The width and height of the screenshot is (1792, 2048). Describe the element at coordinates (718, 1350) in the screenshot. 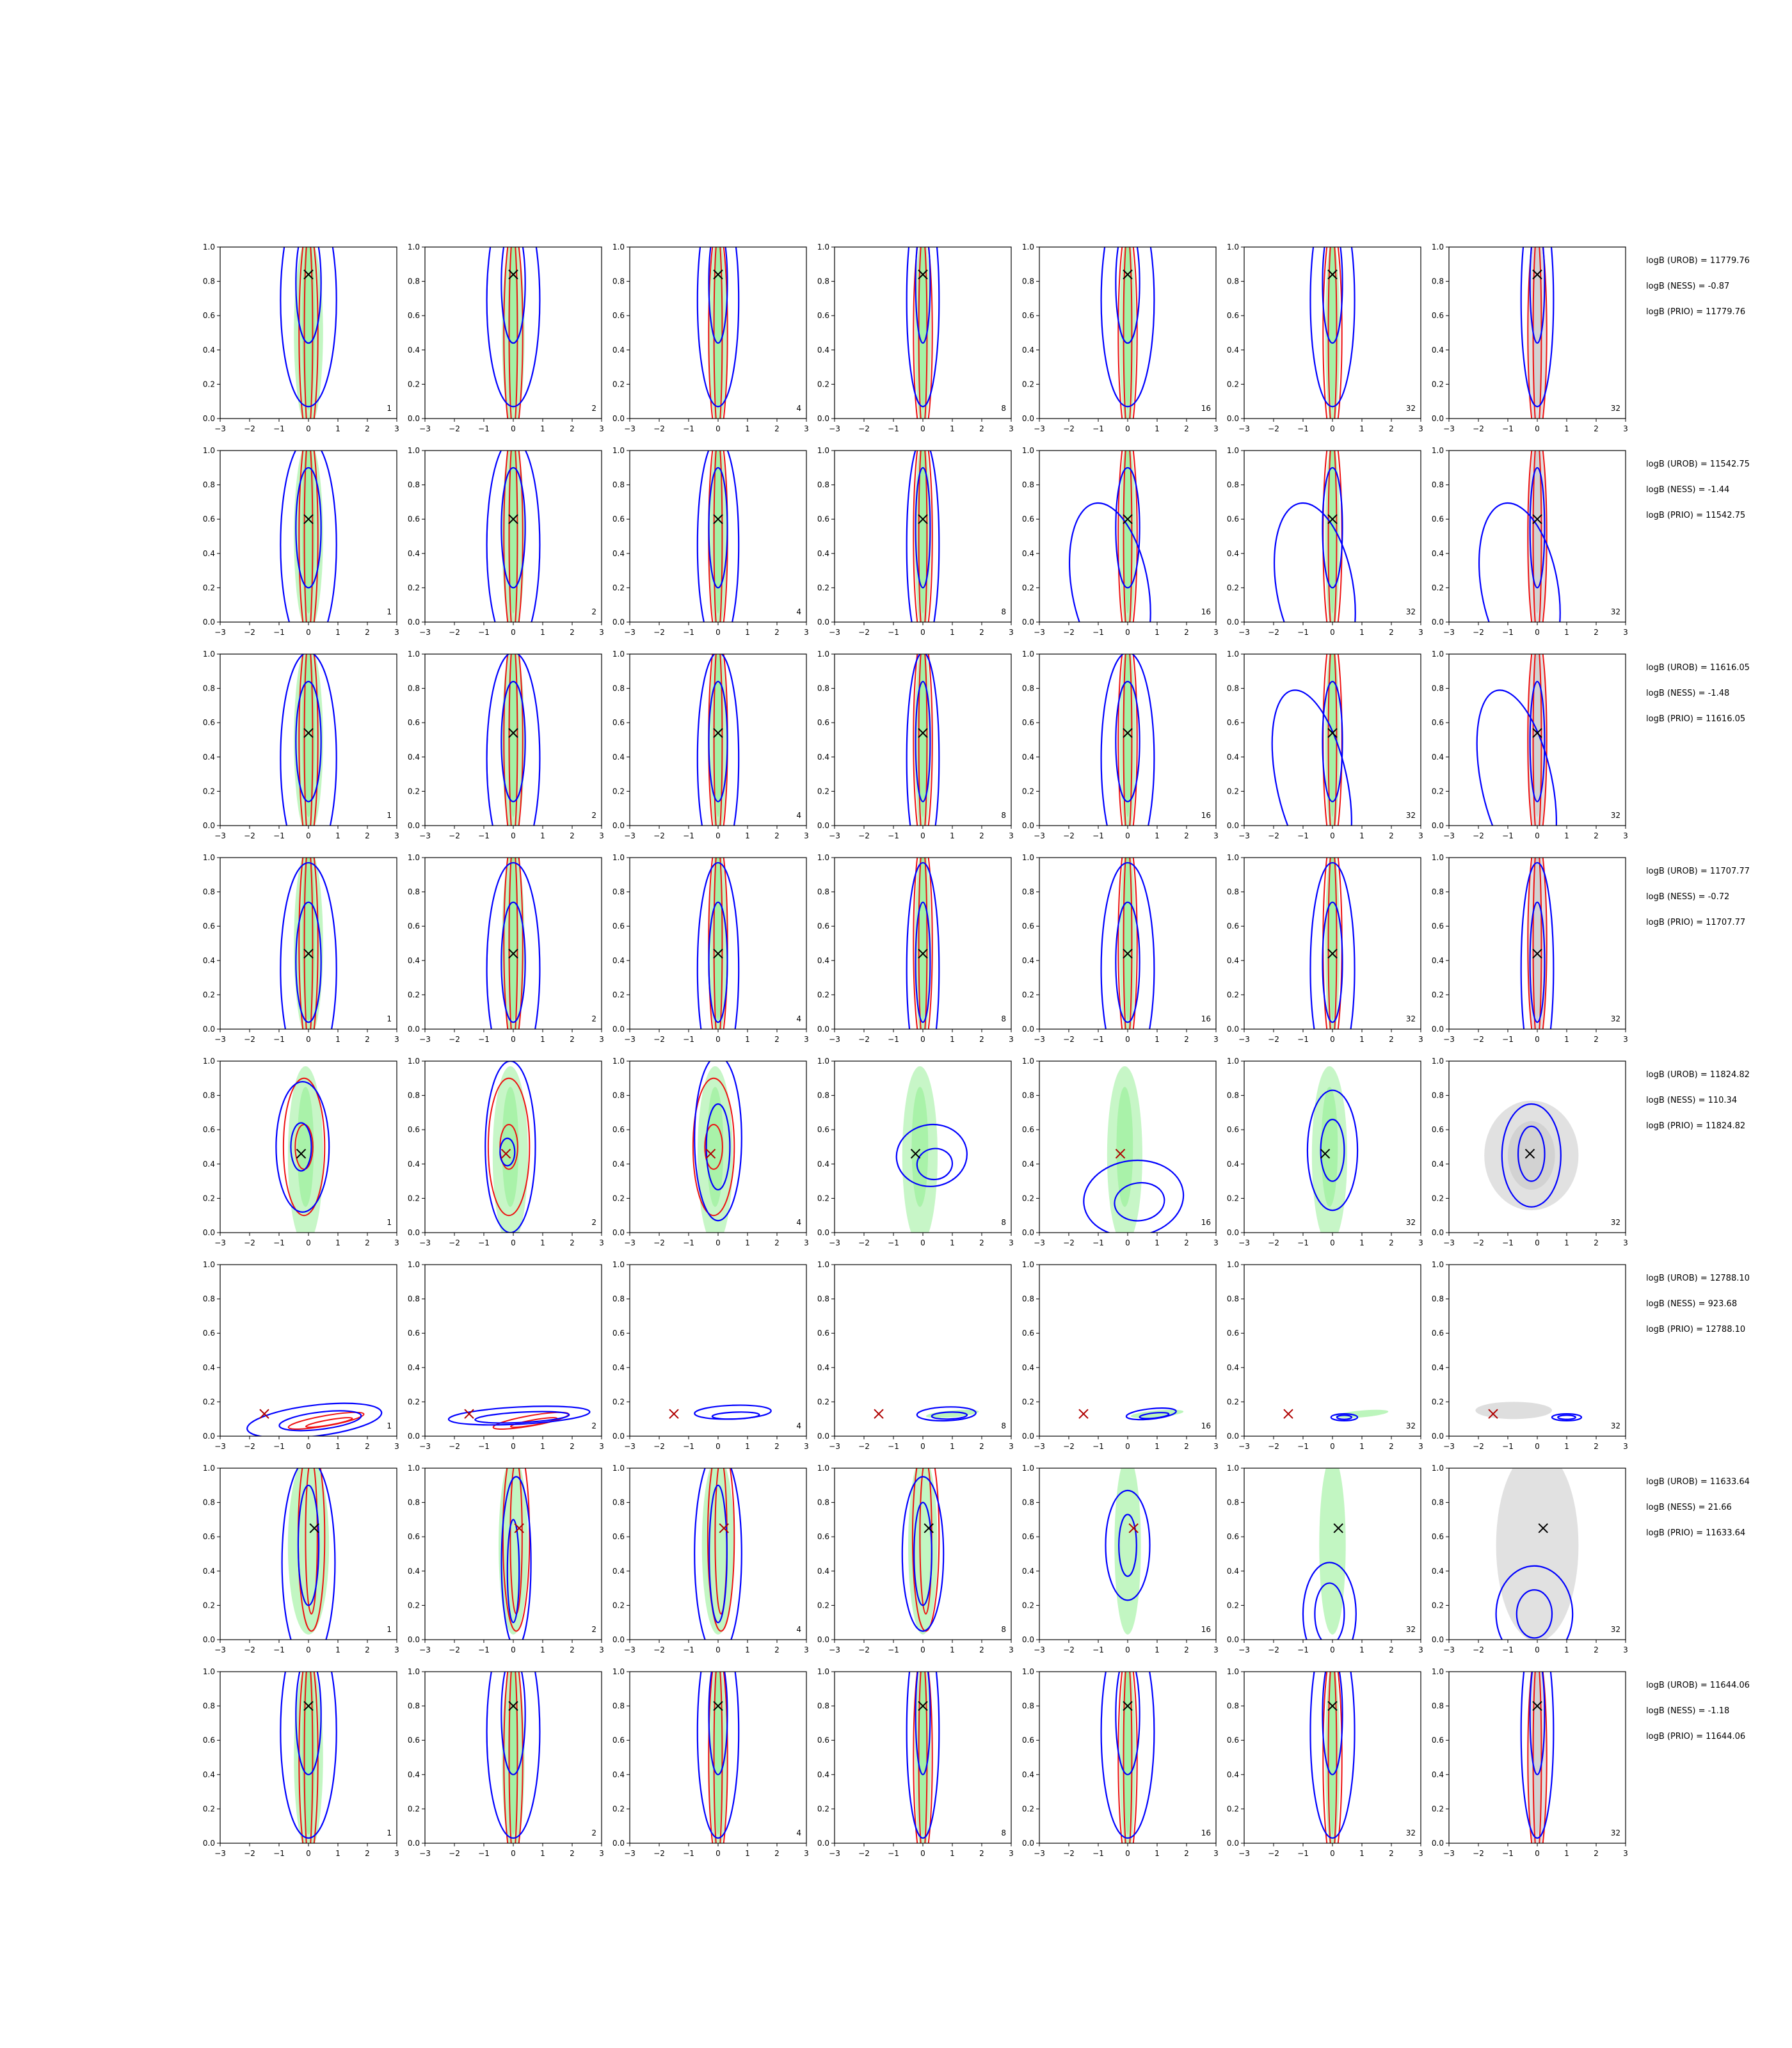

I see `axes-frame` at that location.